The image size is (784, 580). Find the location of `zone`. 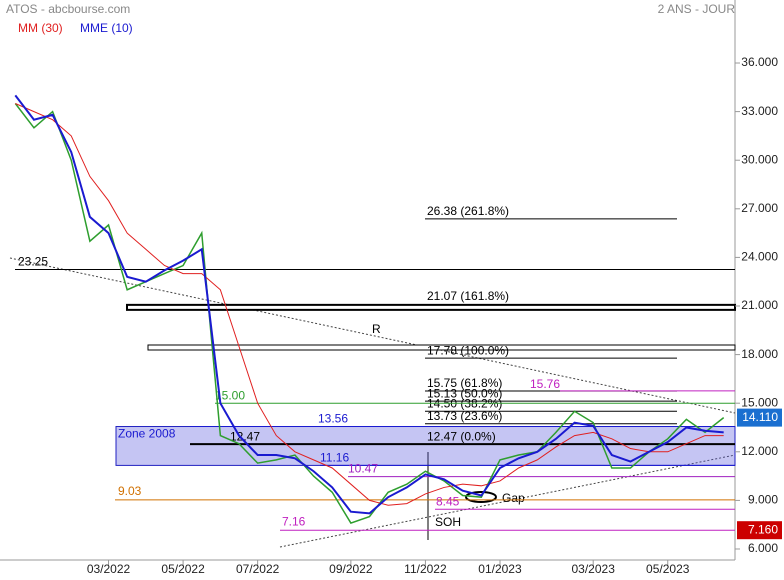

zone is located at coordinates (425, 446).